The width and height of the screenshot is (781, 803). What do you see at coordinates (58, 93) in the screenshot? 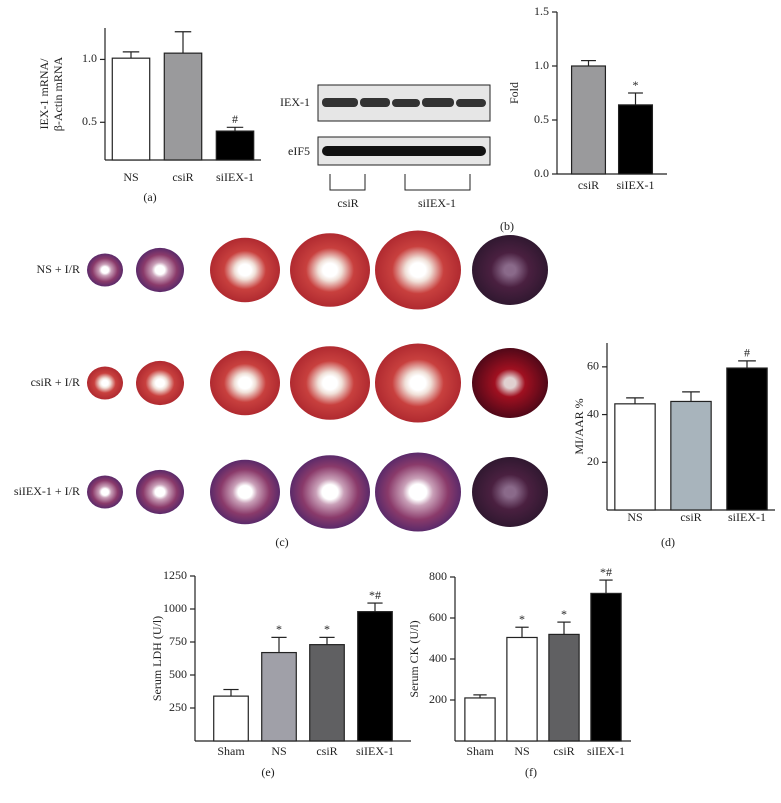
I see `y-axis-label: β-Actin mRNA` at bounding box center [58, 93].